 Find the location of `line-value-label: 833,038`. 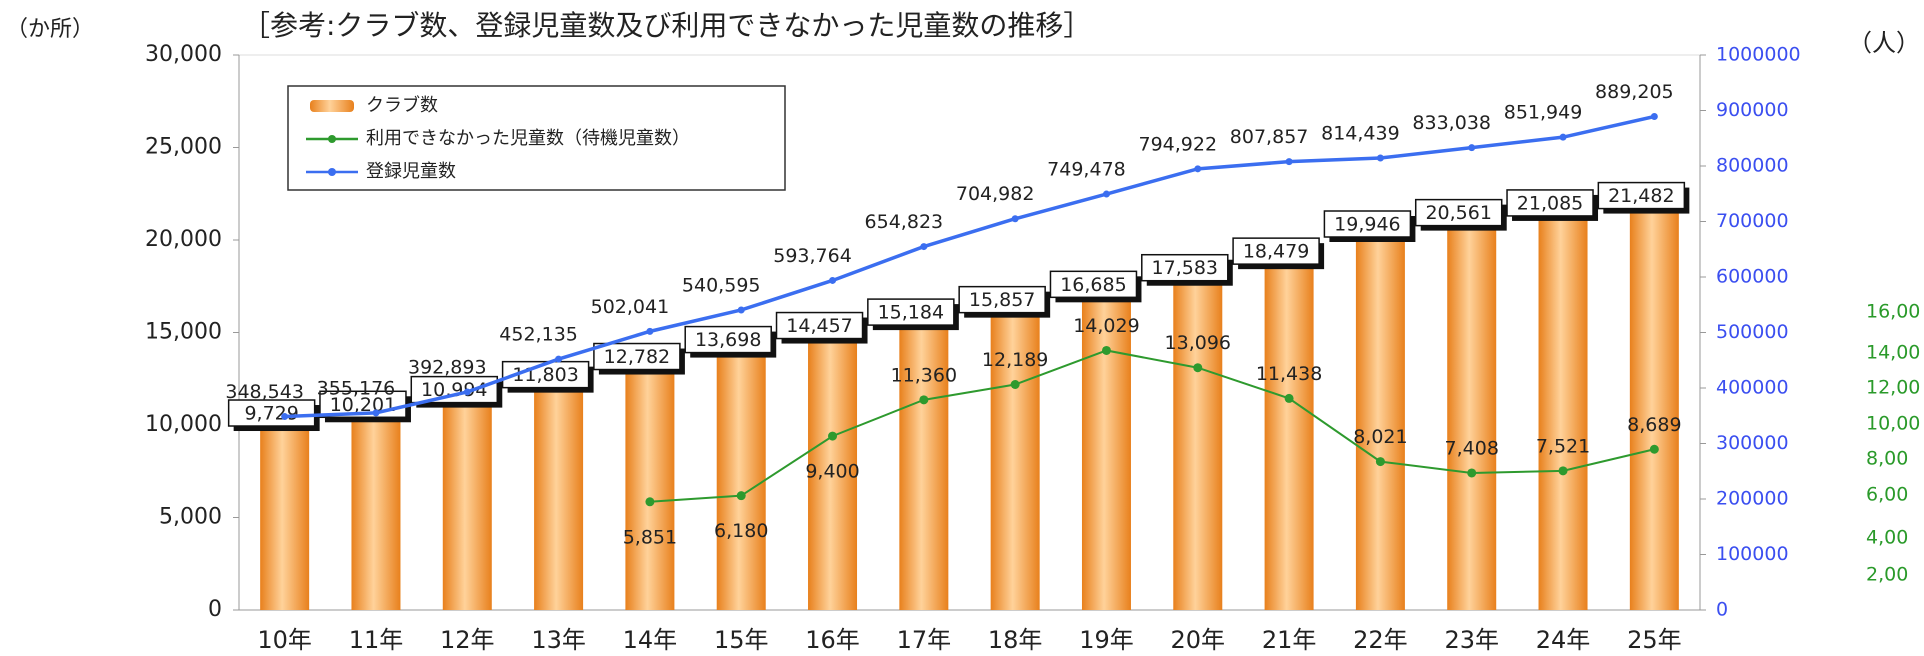

line-value-label: 833,038 is located at coordinates (1451, 123).